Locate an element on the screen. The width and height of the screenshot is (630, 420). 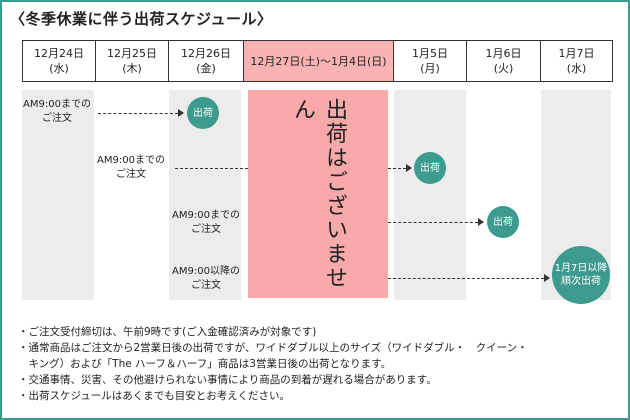
header-col-4: 12月27日(土)〜1月4日(日) is located at coordinates (319, 61).